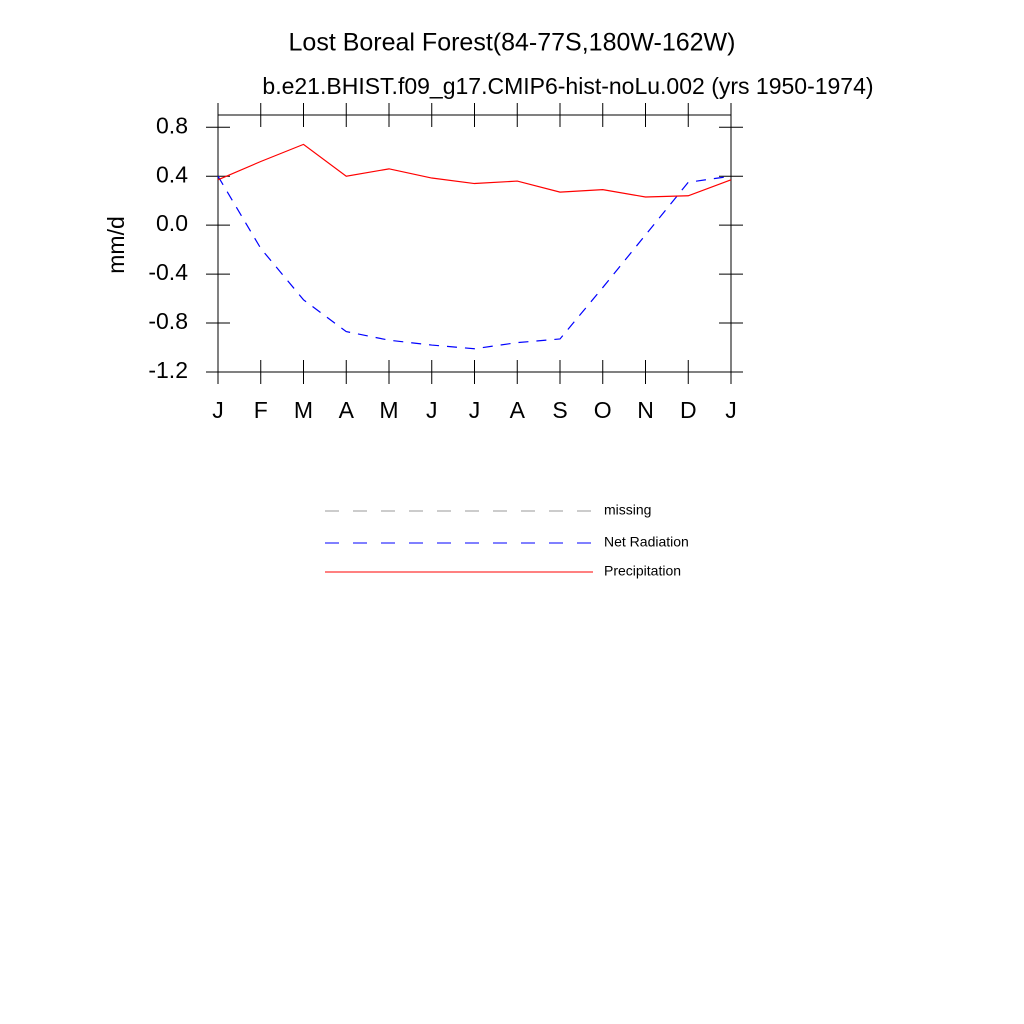 This screenshot has height=1024, width=1024. I want to click on plot-frame, so click(474, 243).